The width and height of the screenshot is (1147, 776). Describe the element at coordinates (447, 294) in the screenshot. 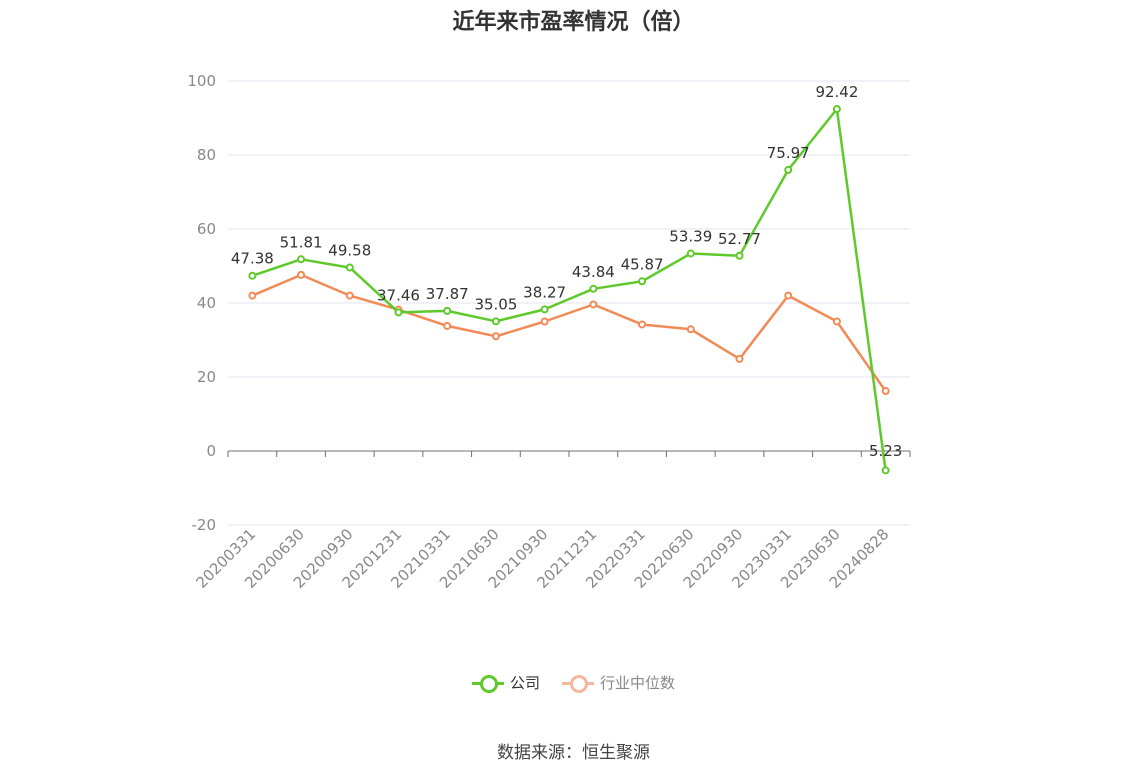

I see `company-data-label: 37.87` at that location.